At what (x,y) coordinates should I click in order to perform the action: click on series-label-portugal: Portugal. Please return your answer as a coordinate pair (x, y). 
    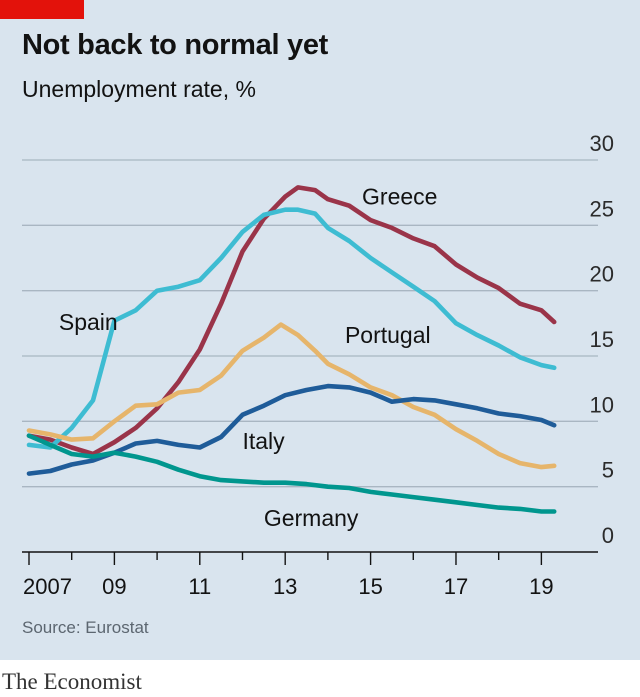
    Looking at the image, I should click on (388, 335).